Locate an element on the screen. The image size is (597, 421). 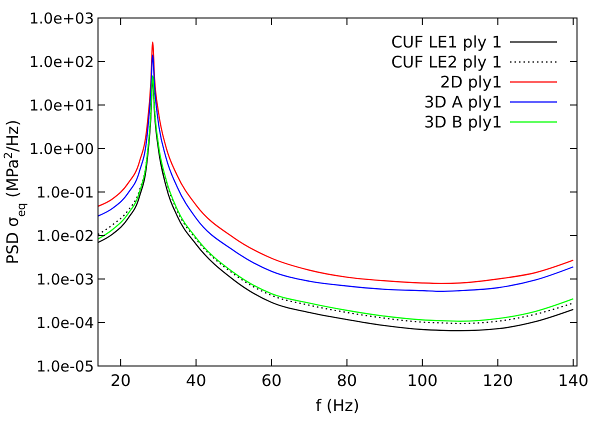
x-axis-title: f (Hz) is located at coordinates (338, 405).